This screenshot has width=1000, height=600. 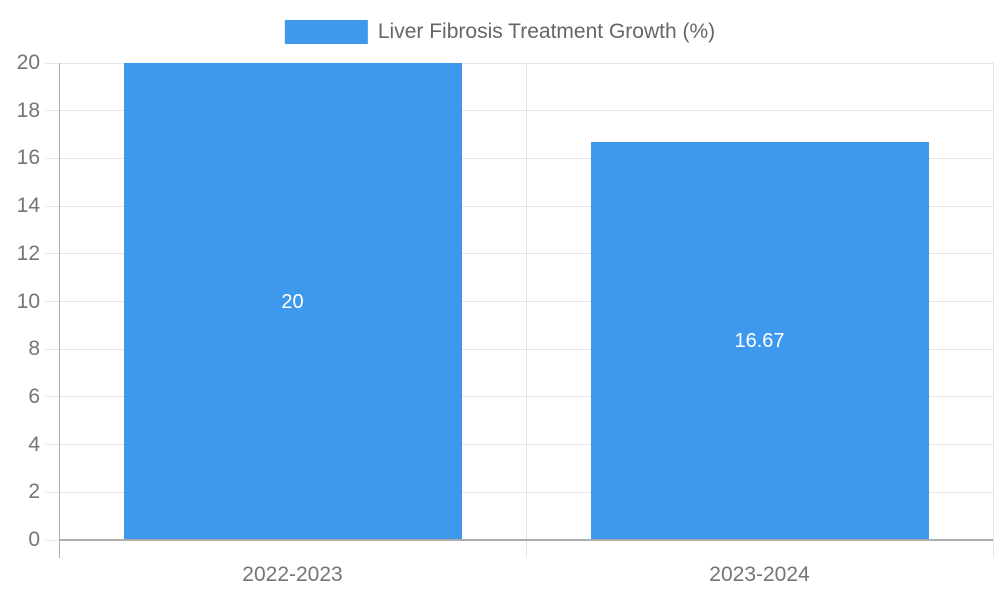 What do you see at coordinates (34, 539) in the screenshot?
I see `y-axis-tick-label: 0` at bounding box center [34, 539].